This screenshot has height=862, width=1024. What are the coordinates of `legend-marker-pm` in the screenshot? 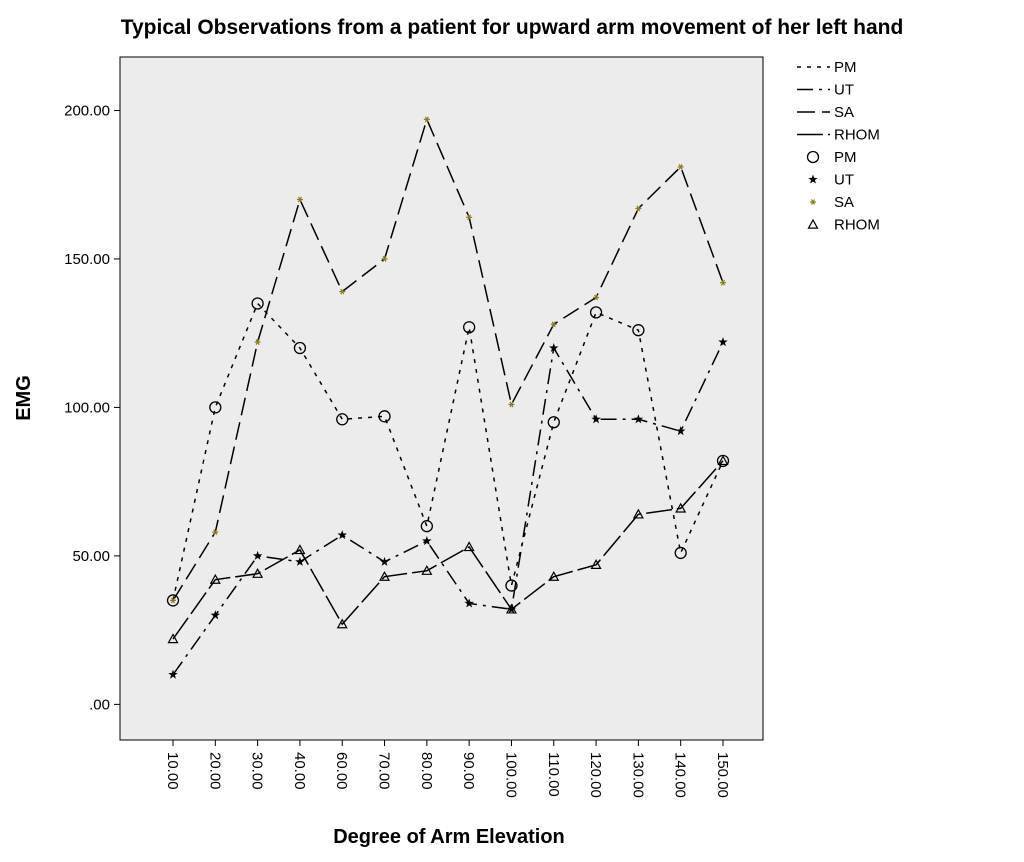 It's located at (813, 157).